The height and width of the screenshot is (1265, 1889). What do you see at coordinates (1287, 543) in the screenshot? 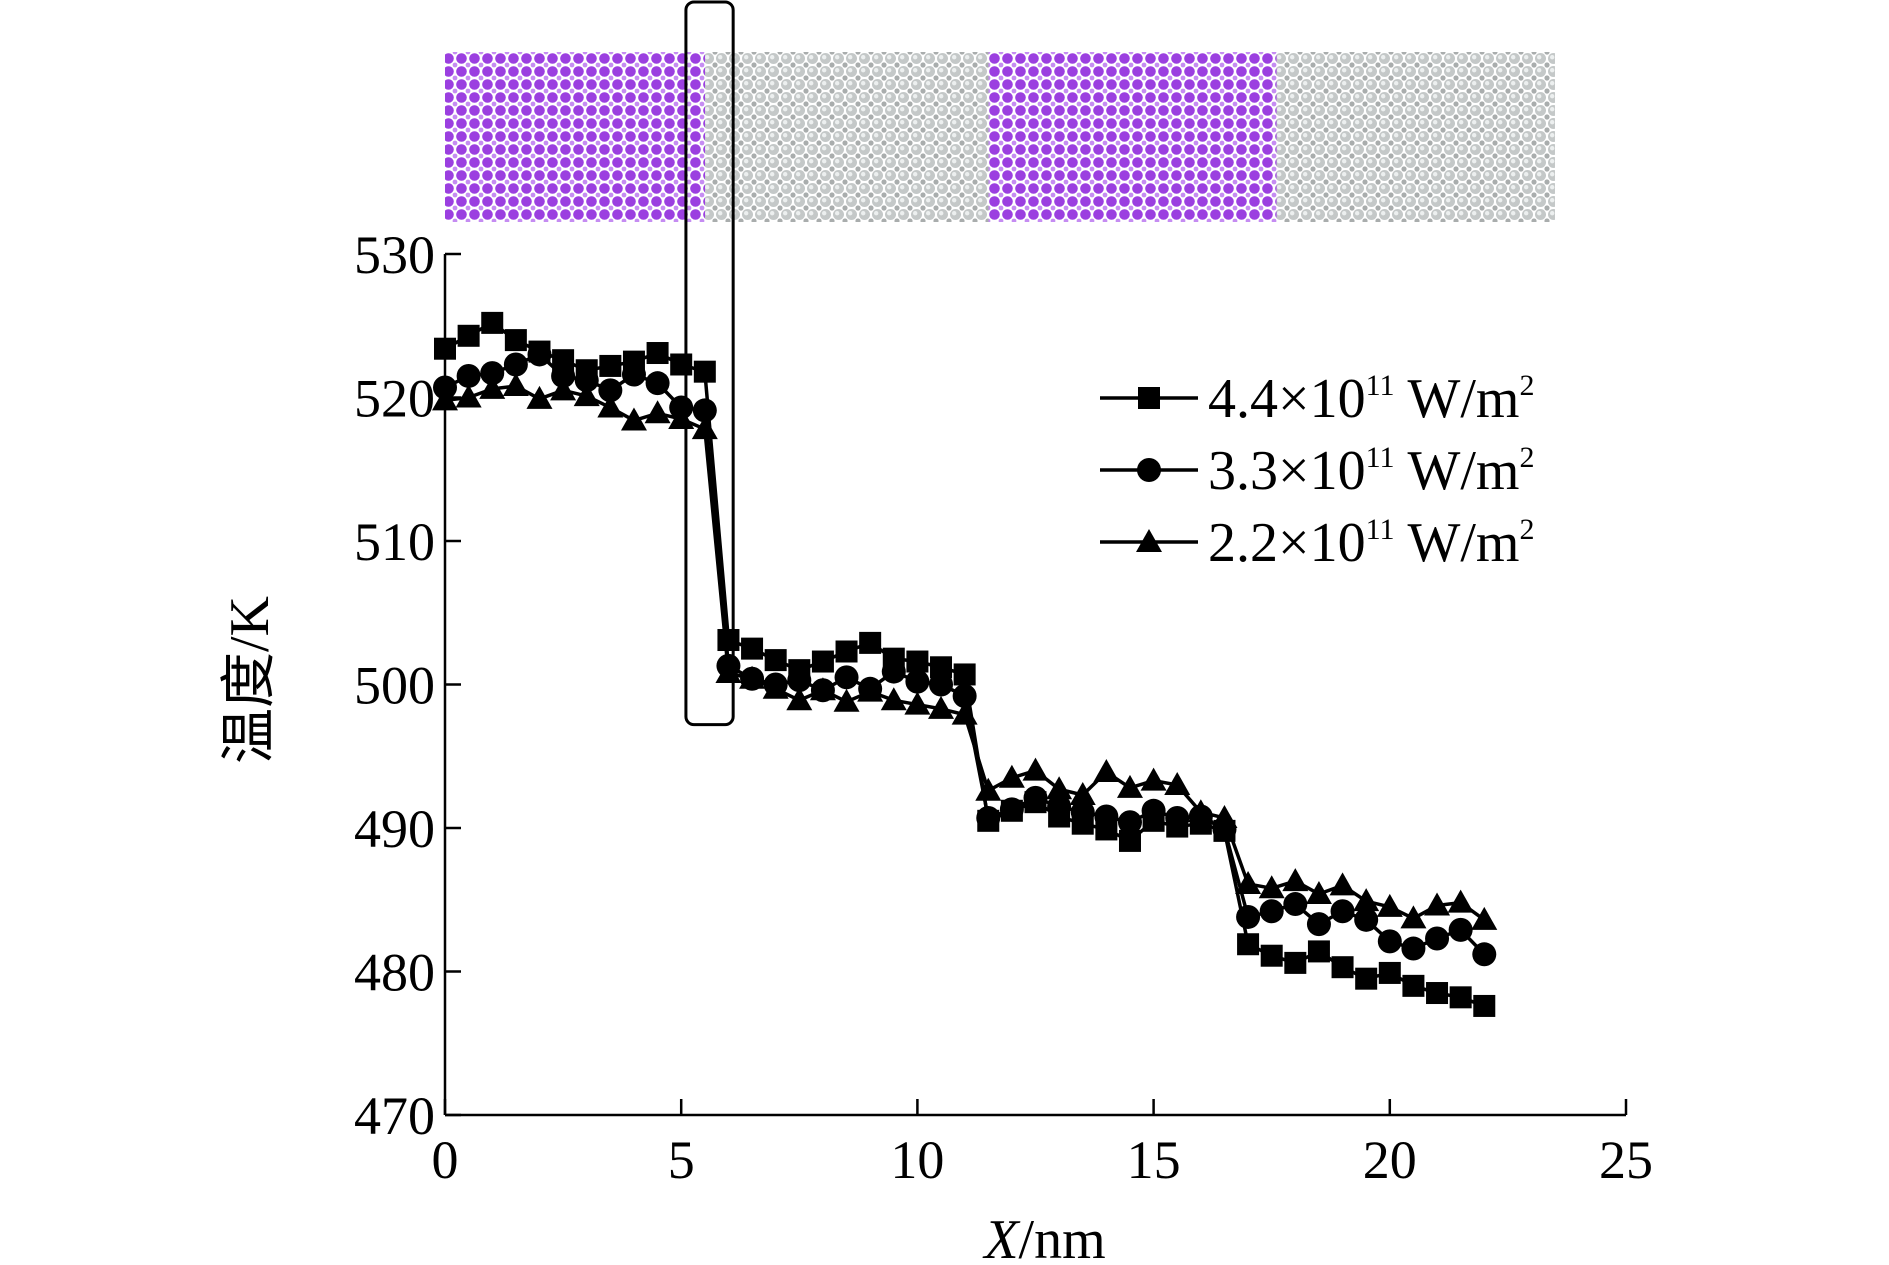
I see `legend-base: 2.2×10` at bounding box center [1287, 543].